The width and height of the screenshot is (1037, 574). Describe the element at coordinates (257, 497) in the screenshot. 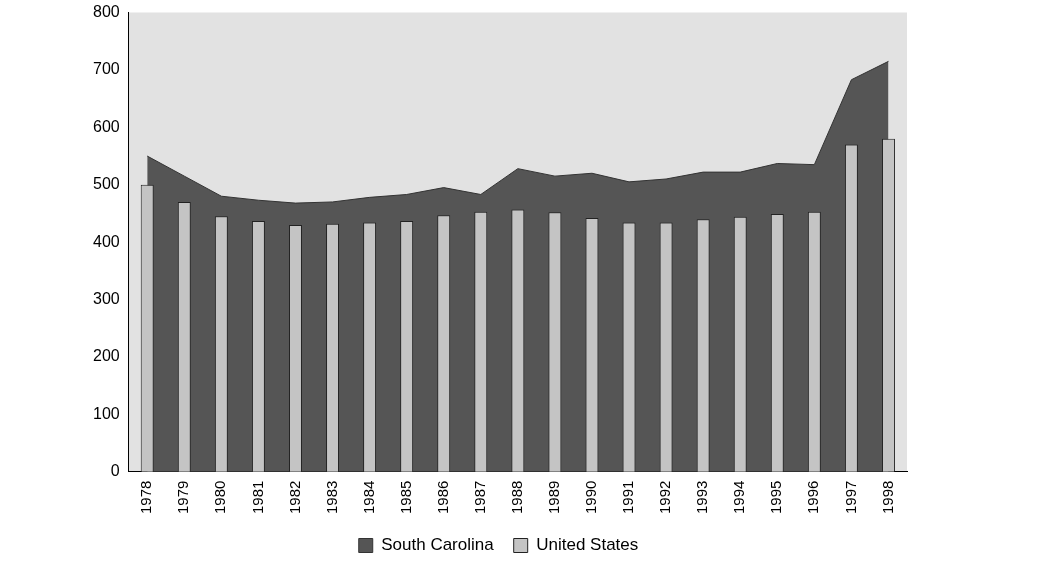

I see `x-tick-label: 1981` at that location.